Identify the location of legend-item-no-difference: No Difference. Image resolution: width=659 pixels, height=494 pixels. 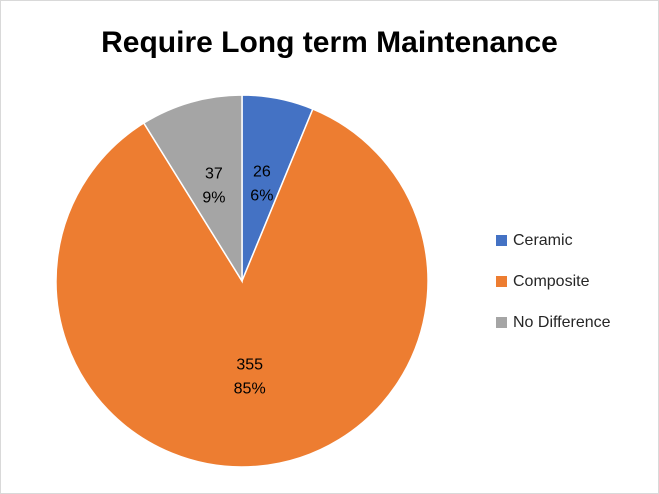
(553, 322).